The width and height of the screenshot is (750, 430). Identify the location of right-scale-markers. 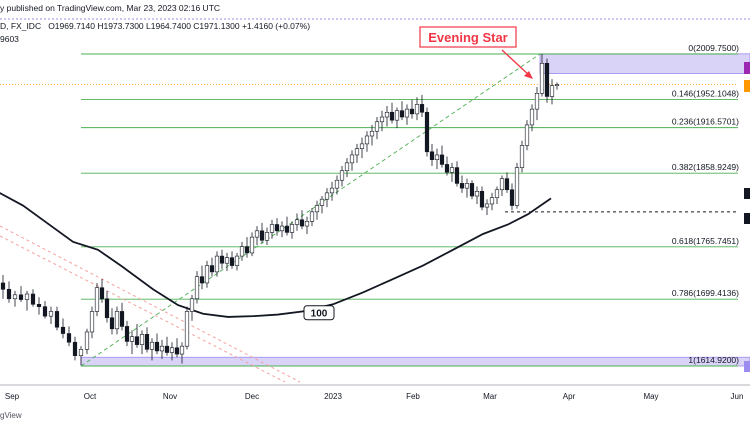
(747, 217).